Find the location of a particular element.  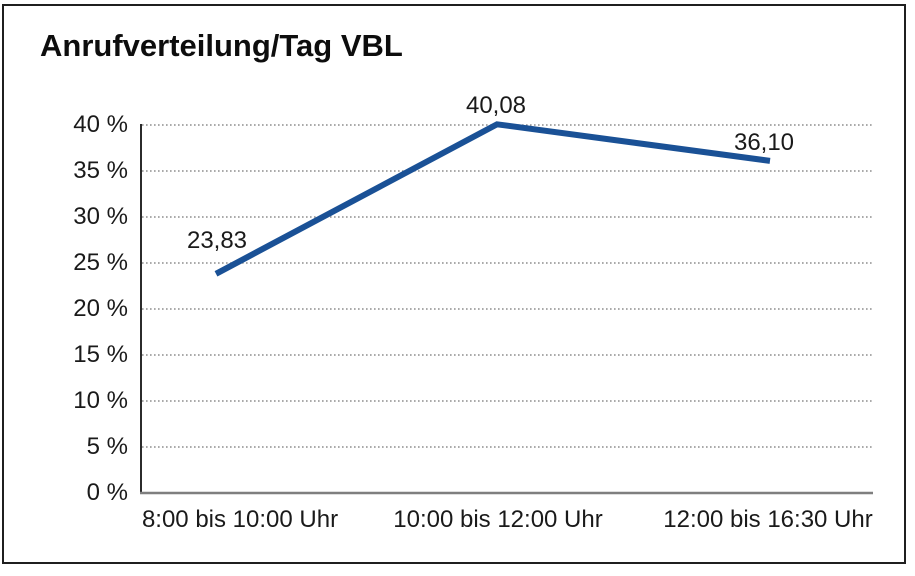

x-axis-label: 8:00 bis 10:00 Uhr is located at coordinates (240, 519).